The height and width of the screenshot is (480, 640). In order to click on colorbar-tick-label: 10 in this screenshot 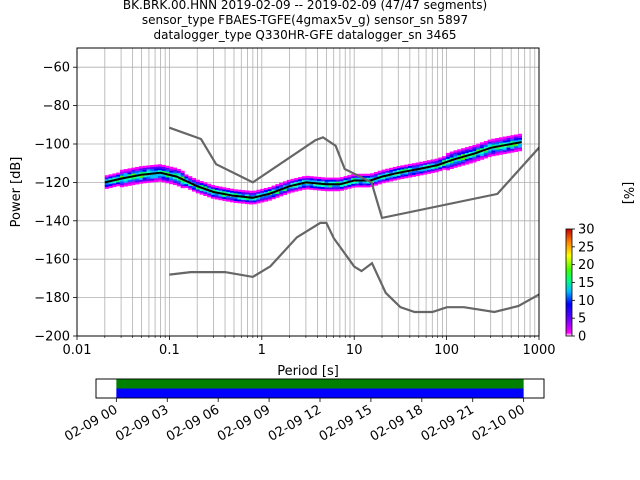, I will do `click(586, 301)`.